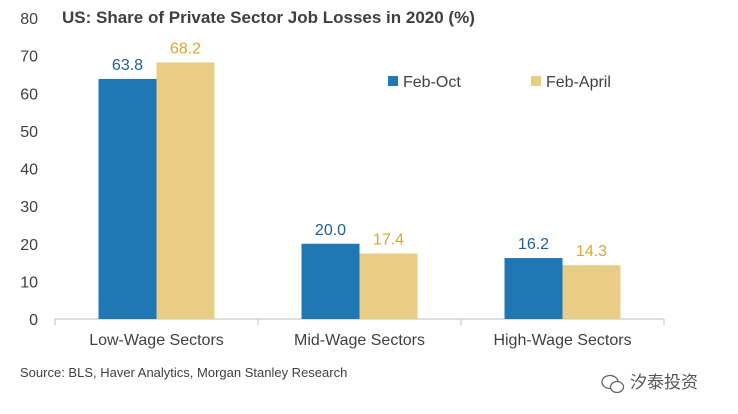  I want to click on data-label: 17.4, so click(388, 240).